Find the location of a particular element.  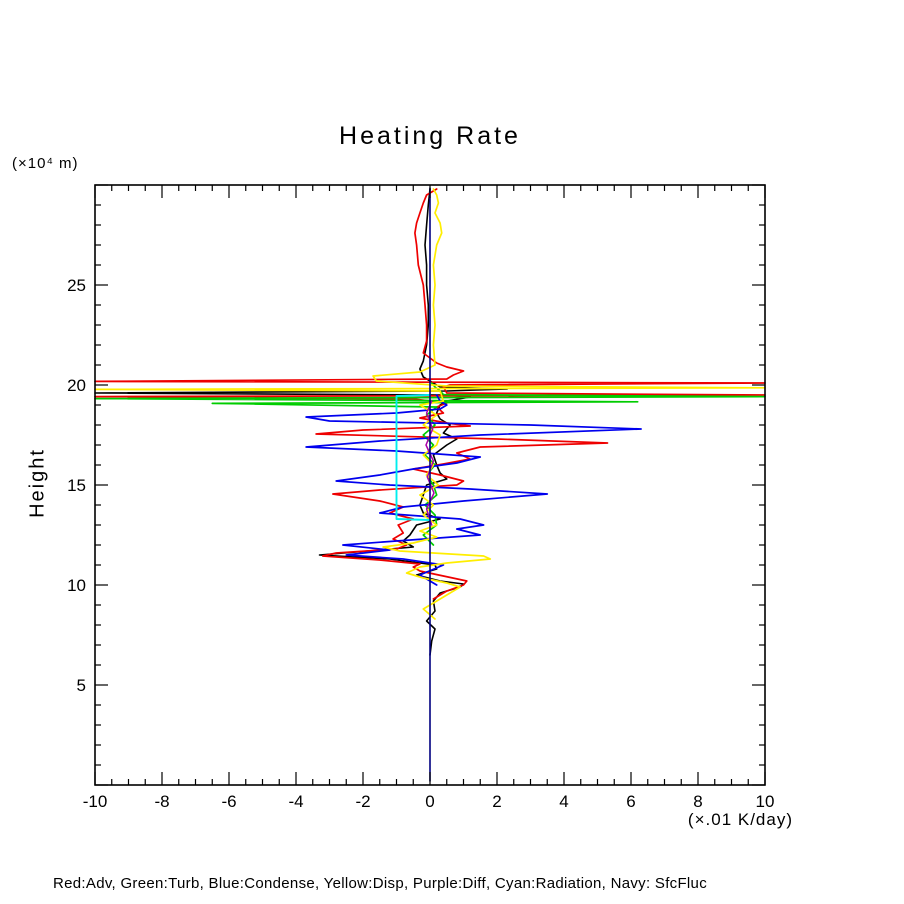

svg-text: 2 is located at coordinates (496, 801).